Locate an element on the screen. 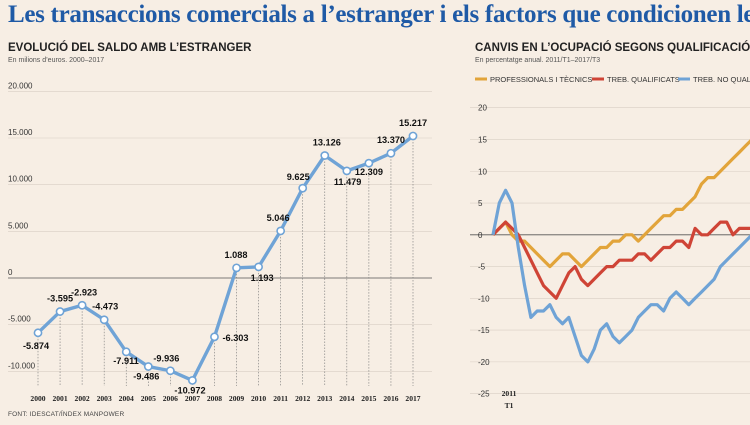  data-label-2009: 1.088 is located at coordinates (236, 255).